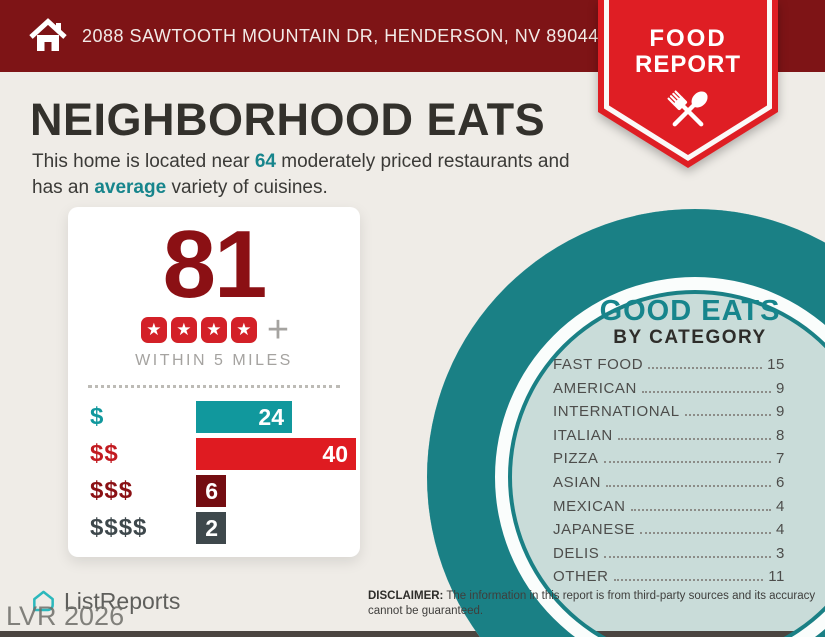 The width and height of the screenshot is (825, 637). Describe the element at coordinates (412, 634) in the screenshot. I see `page-bottom-bar` at that location.